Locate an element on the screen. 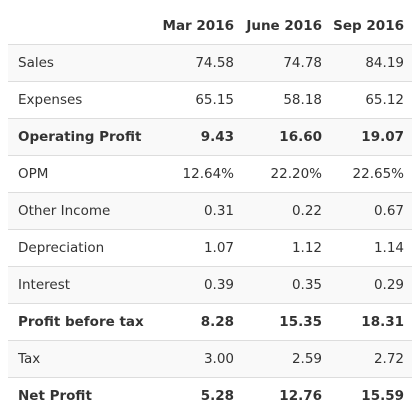  table-row: Profit before tax 8.28 15.35 18.31 is located at coordinates (210, 322).